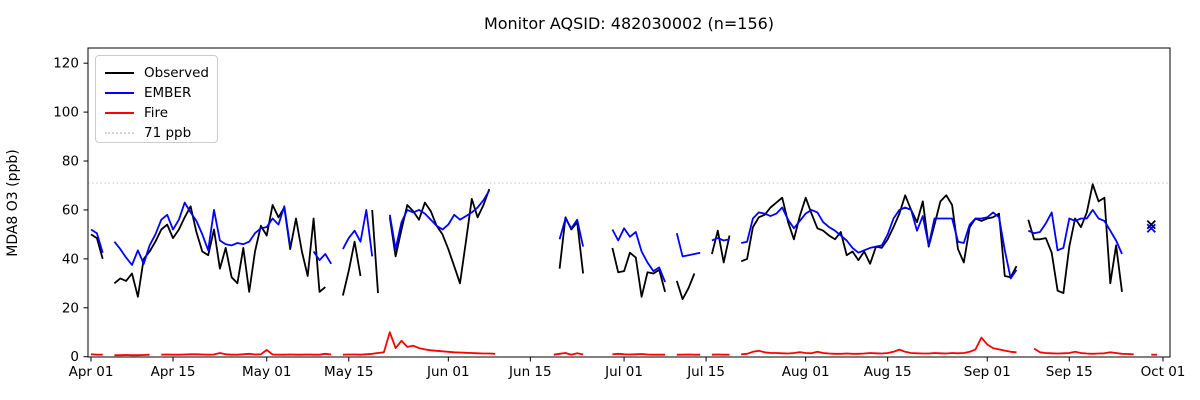  I want to click on y-axis-label: MDA8 O3 (ppb), so click(13, 203).